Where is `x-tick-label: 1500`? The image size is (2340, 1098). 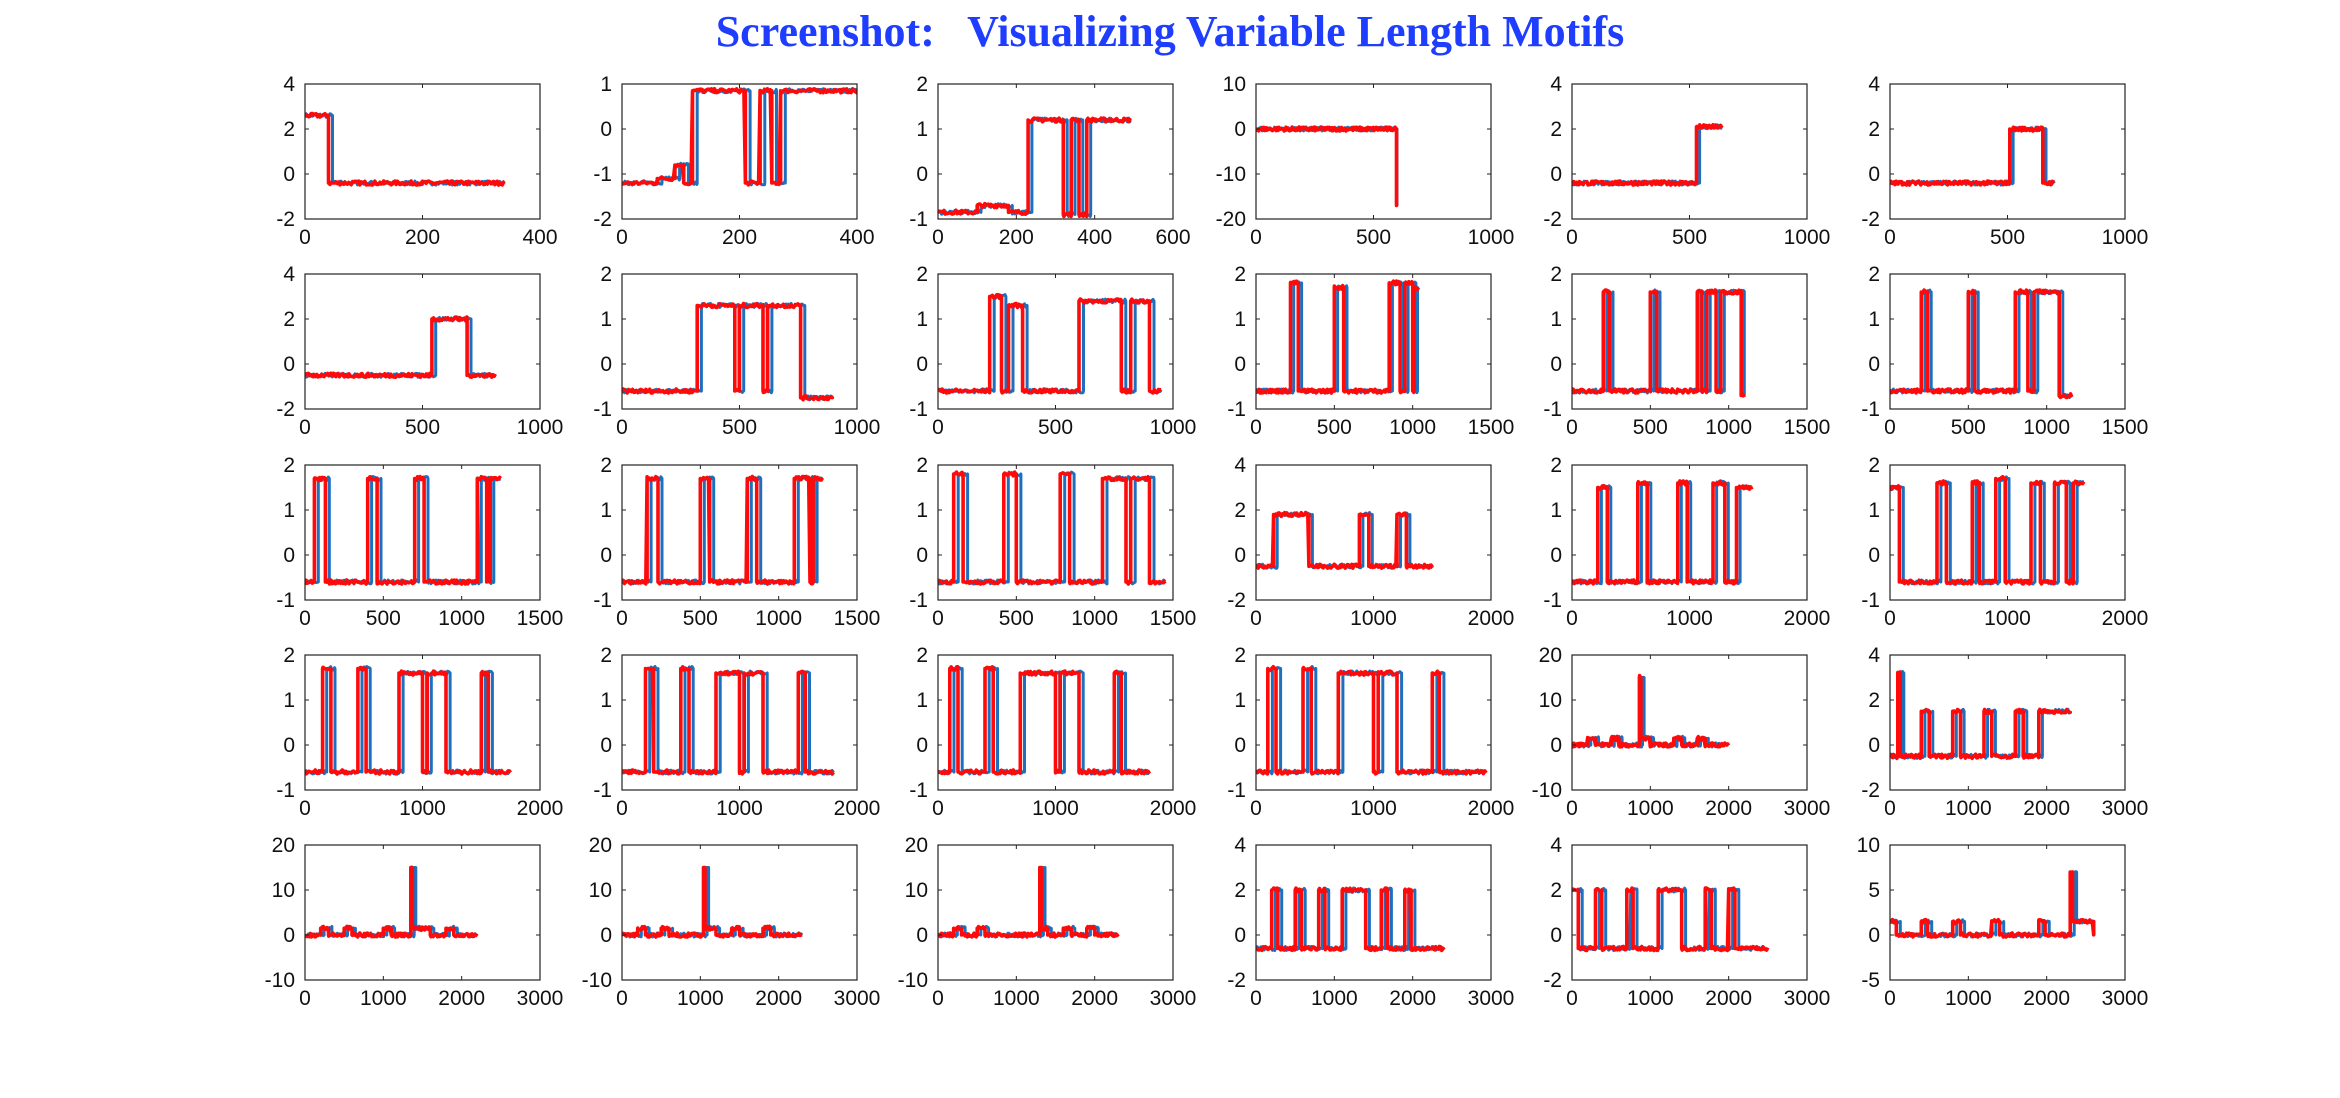
x-tick-label: 1500 is located at coordinates (1491, 427).